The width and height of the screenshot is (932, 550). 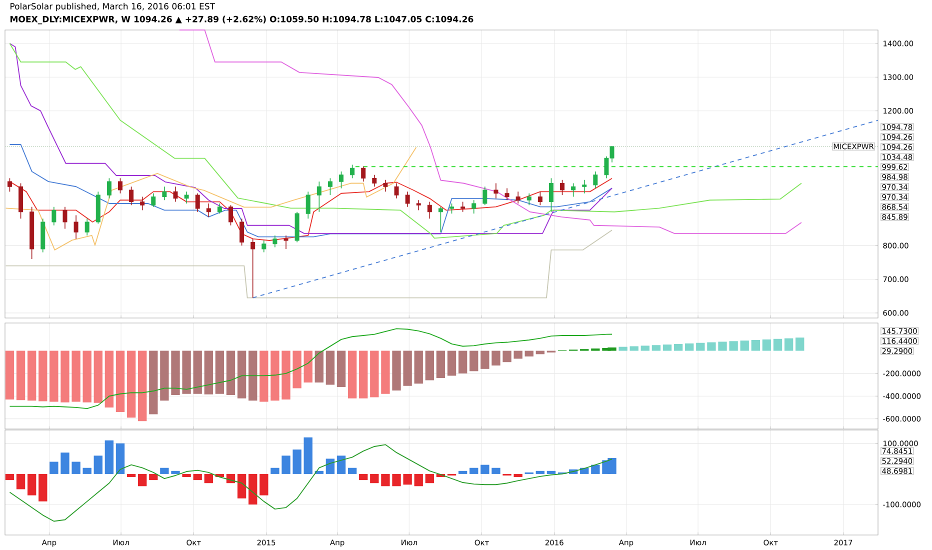 What do you see at coordinates (113, 7) in the screenshot?
I see `chart-subtitle: PolarSolar published, March 16, 2016 06:01 EST` at bounding box center [113, 7].